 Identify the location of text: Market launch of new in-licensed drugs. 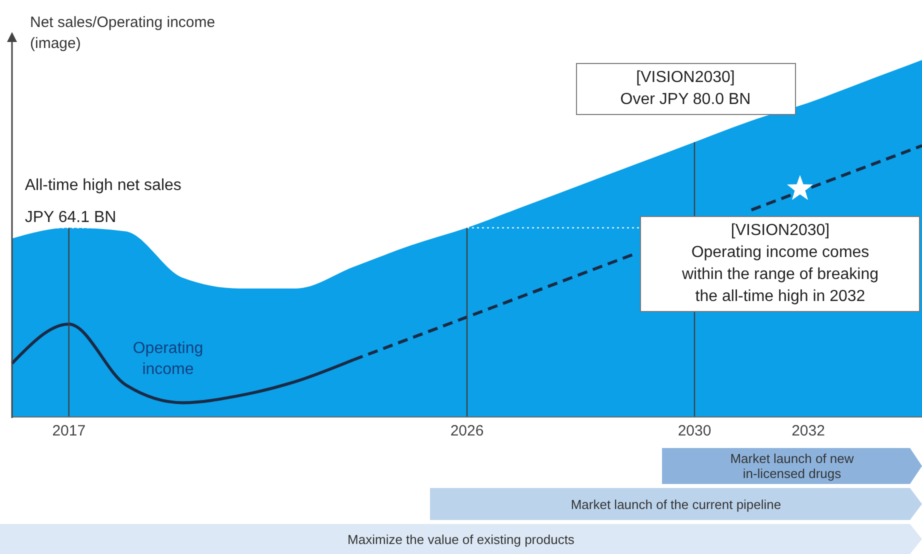
(792, 466).